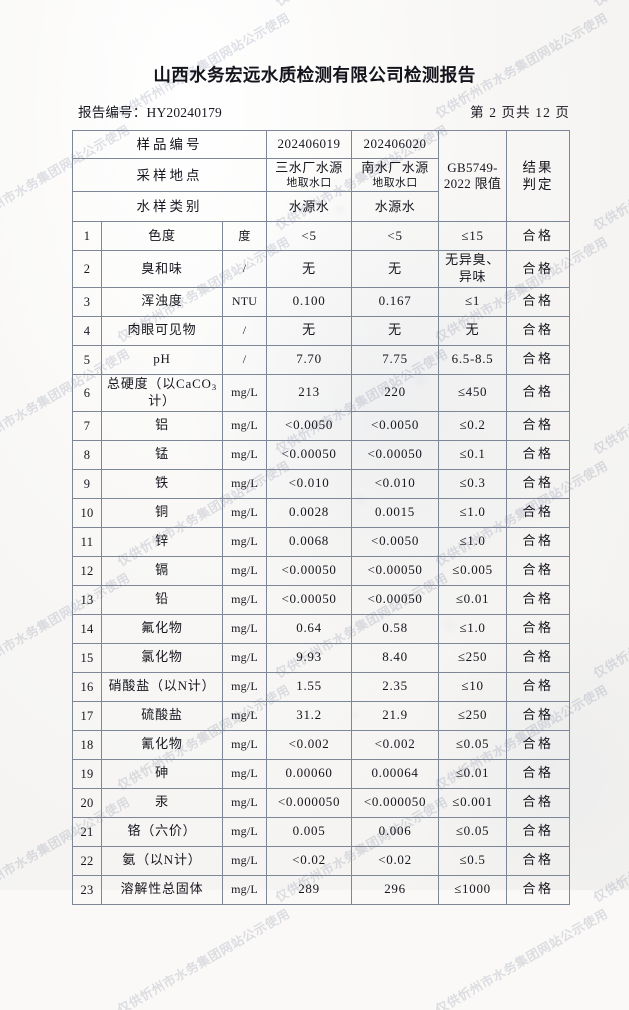 This screenshot has width=629, height=1010. I want to click on sample-1-value: 0.100, so click(309, 301).